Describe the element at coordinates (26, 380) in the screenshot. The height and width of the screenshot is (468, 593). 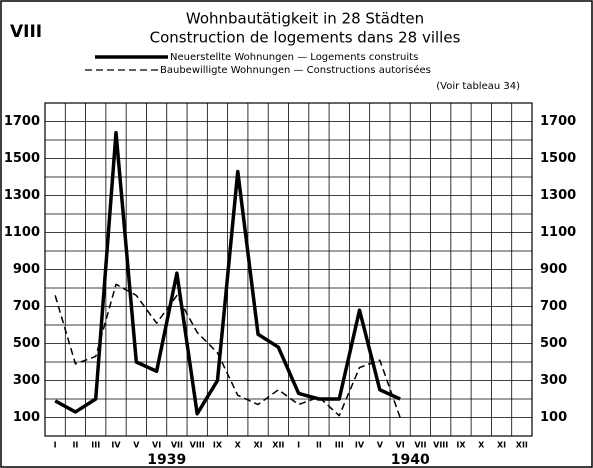
I see `y-tick-label: 300` at that location.